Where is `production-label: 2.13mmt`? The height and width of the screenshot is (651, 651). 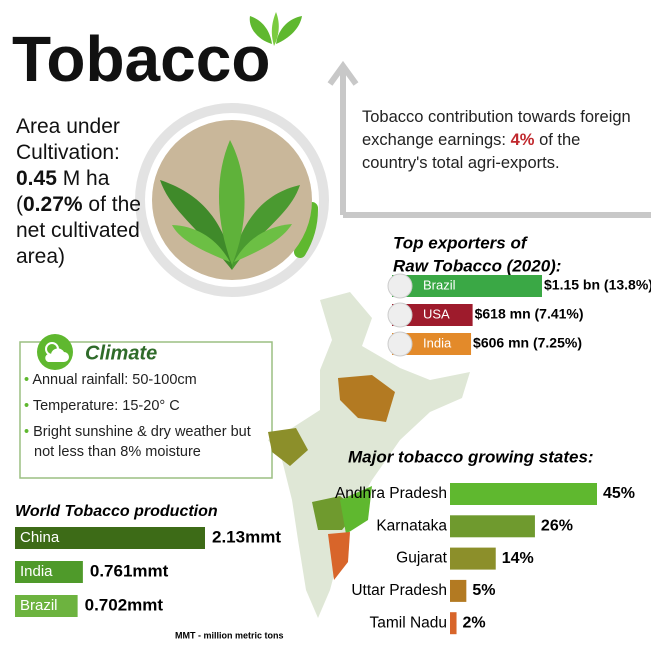
production-label: 2.13mmt is located at coordinates (246, 536).